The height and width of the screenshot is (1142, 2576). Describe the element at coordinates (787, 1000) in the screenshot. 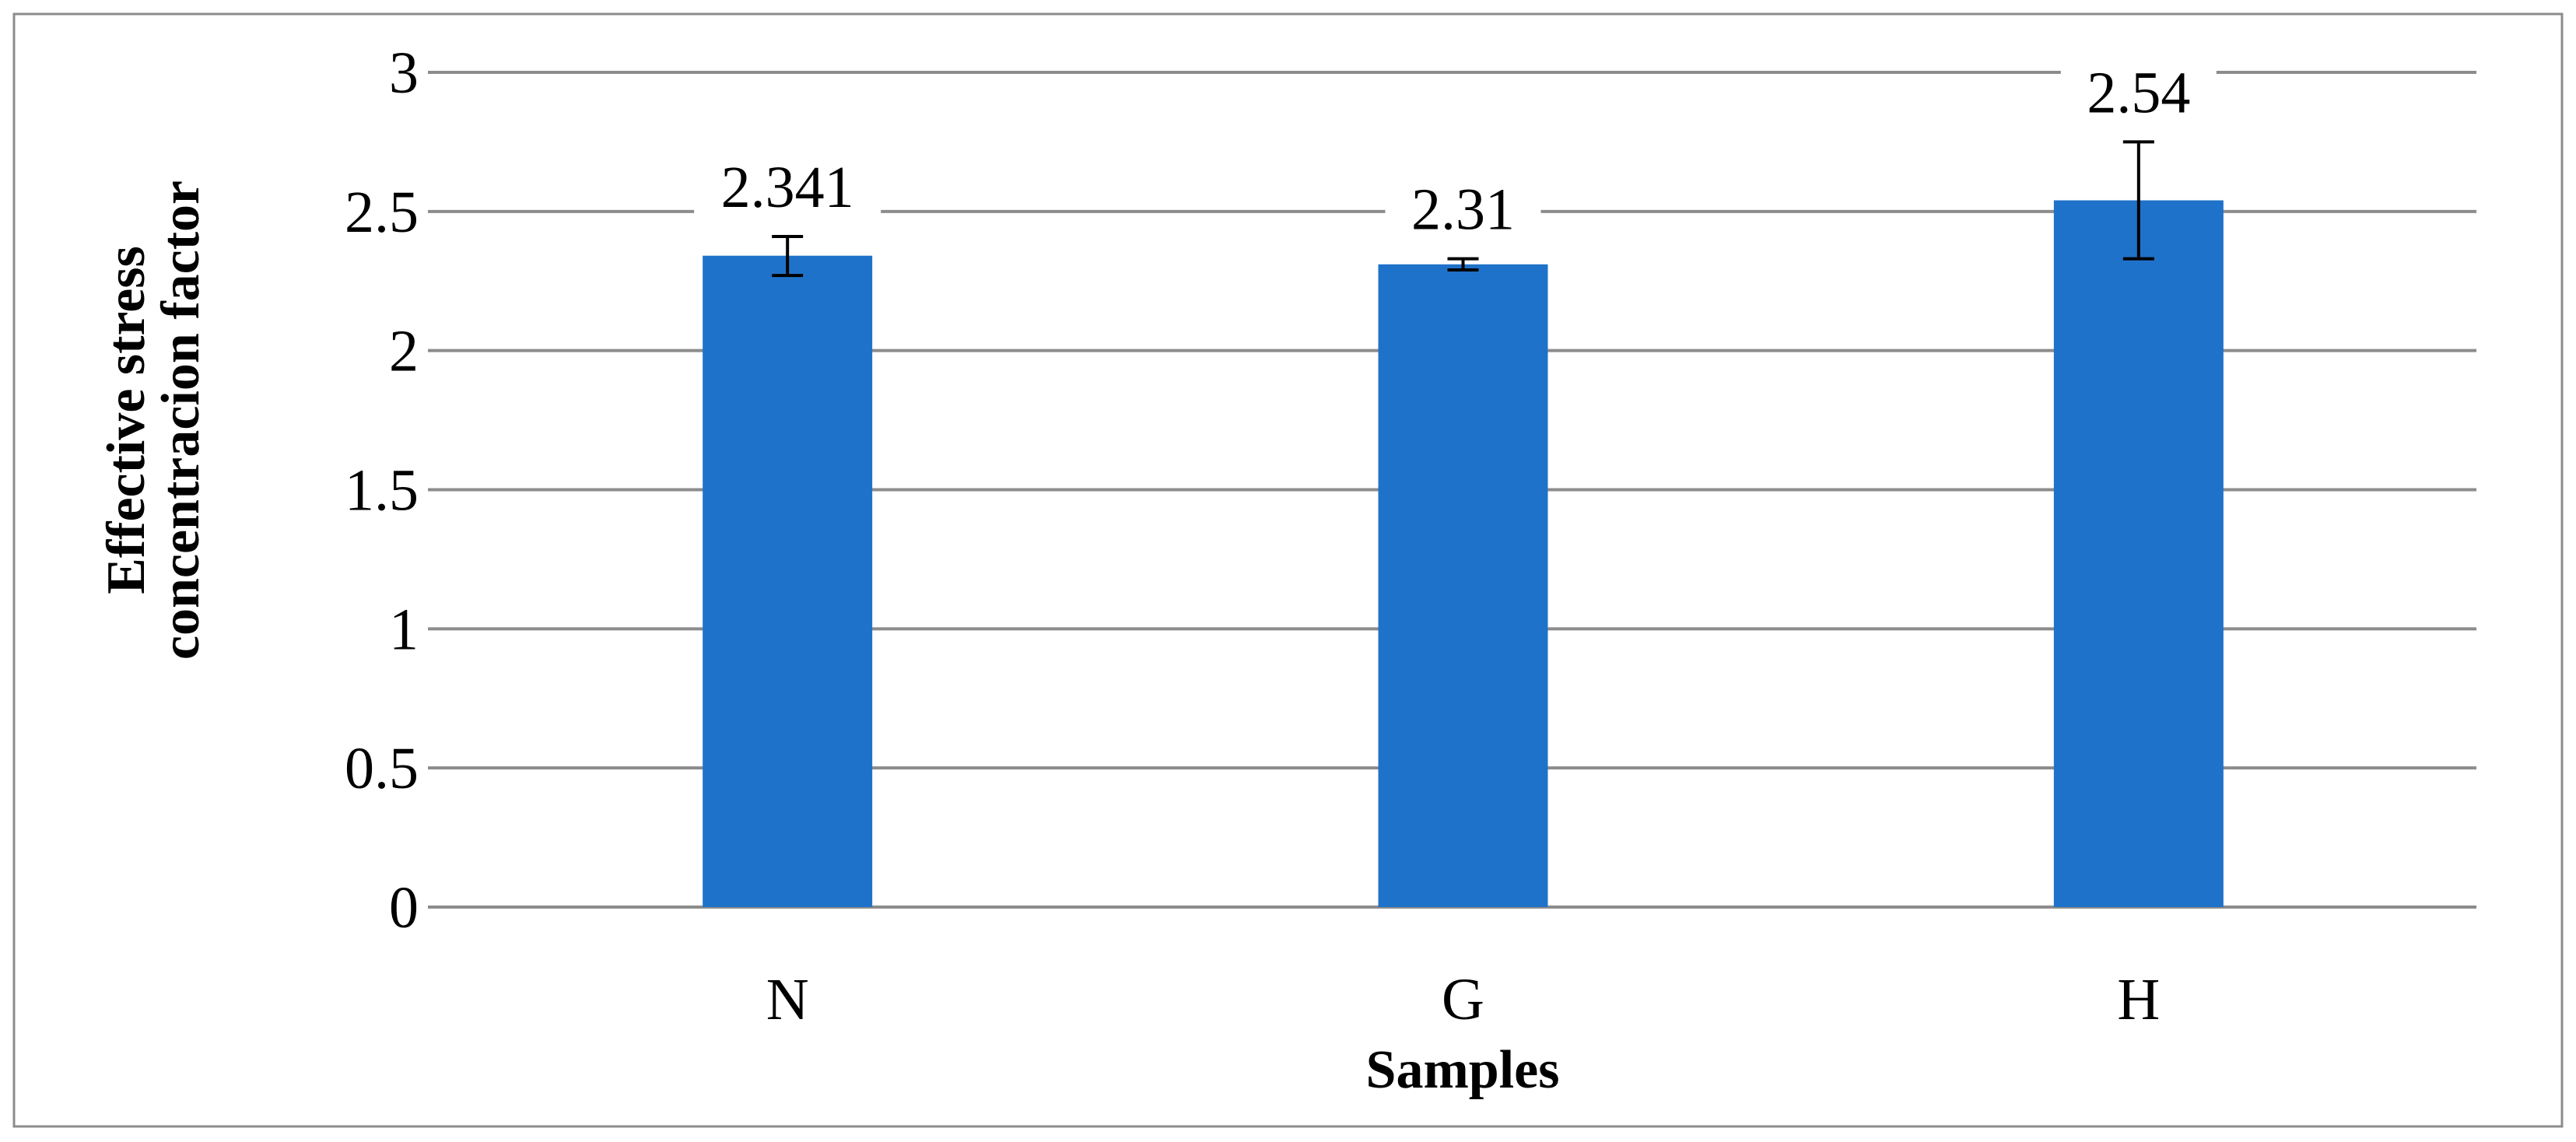

I see `x-tick-label: N` at that location.